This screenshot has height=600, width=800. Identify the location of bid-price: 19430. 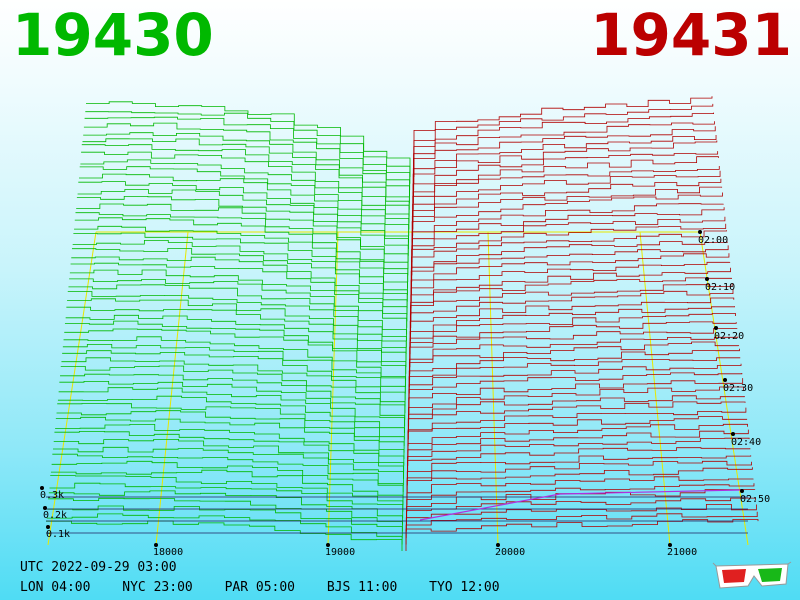
(113, 35).